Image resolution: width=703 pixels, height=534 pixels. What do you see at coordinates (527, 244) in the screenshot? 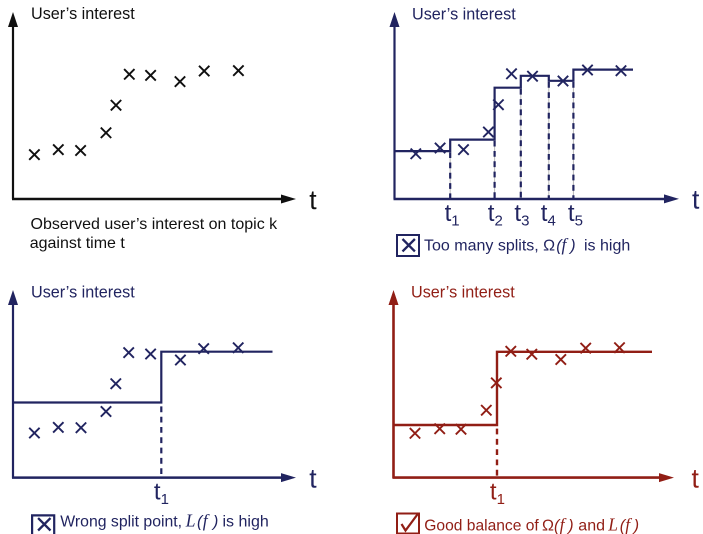
I see `svg-text:Too many splits, Ω(f)is high: Too many splits, Ω(f) is high` at bounding box center [527, 244].